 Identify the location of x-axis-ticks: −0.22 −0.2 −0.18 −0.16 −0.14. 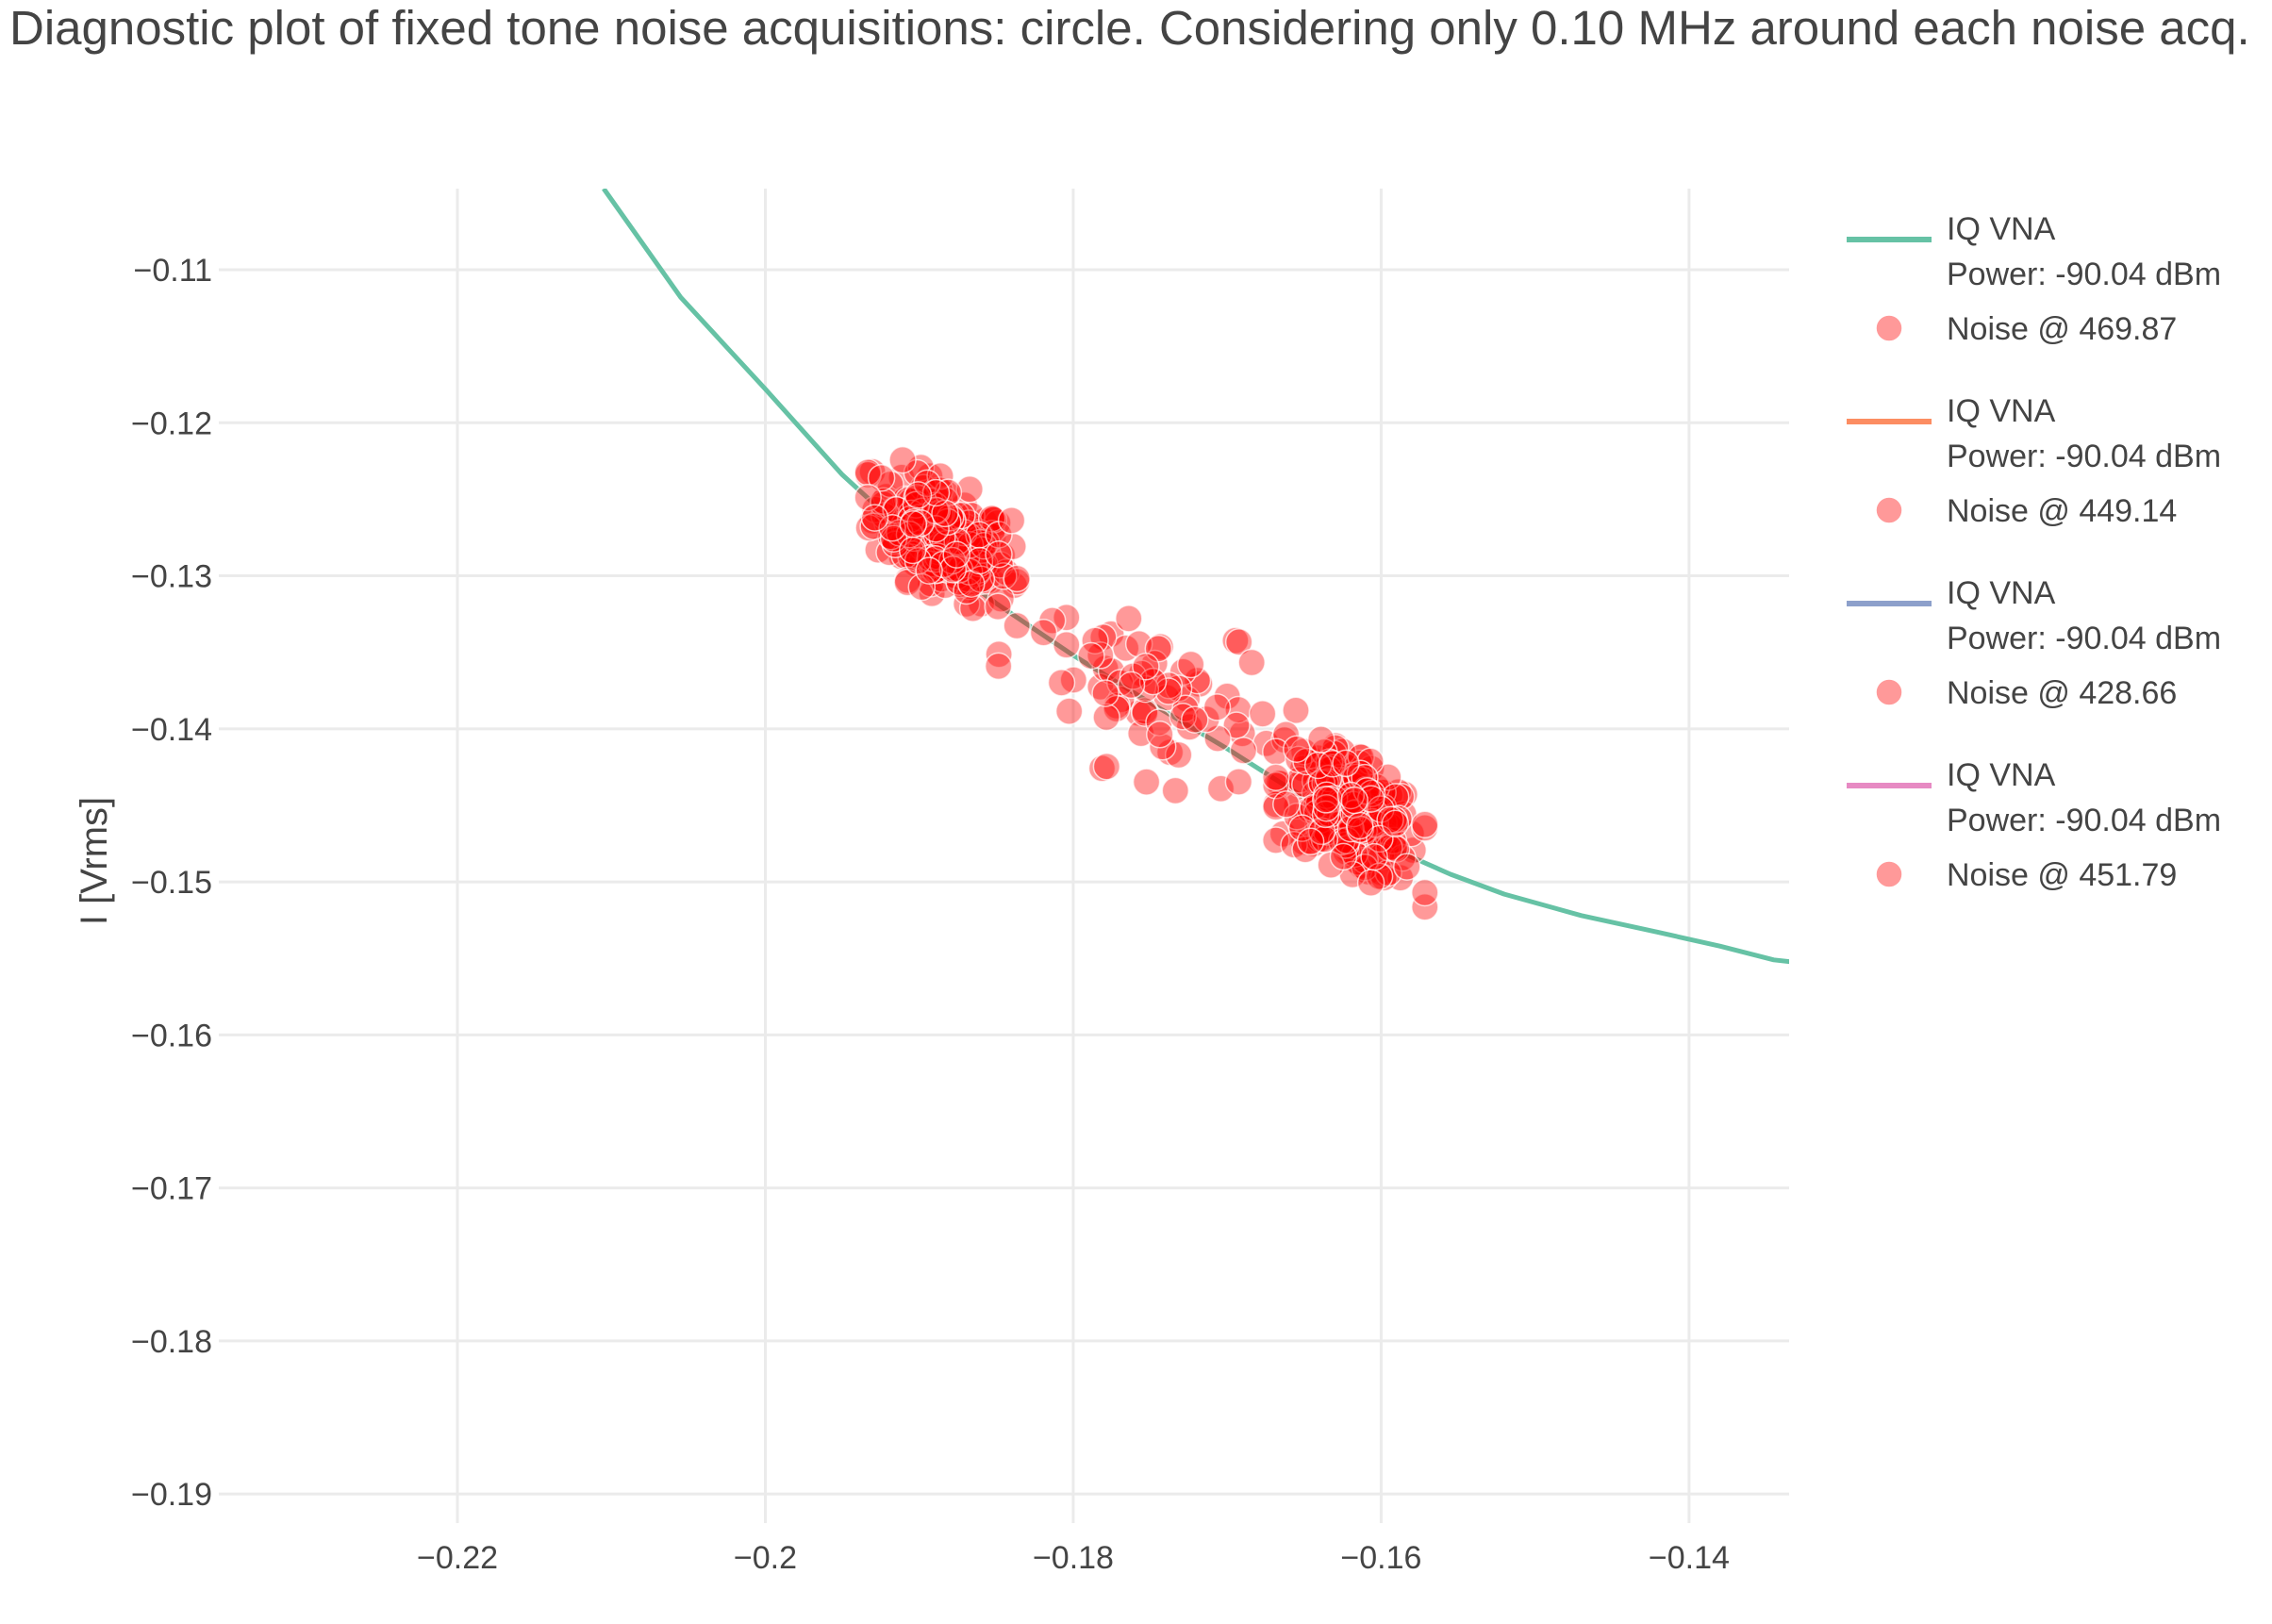
(1073, 1558).